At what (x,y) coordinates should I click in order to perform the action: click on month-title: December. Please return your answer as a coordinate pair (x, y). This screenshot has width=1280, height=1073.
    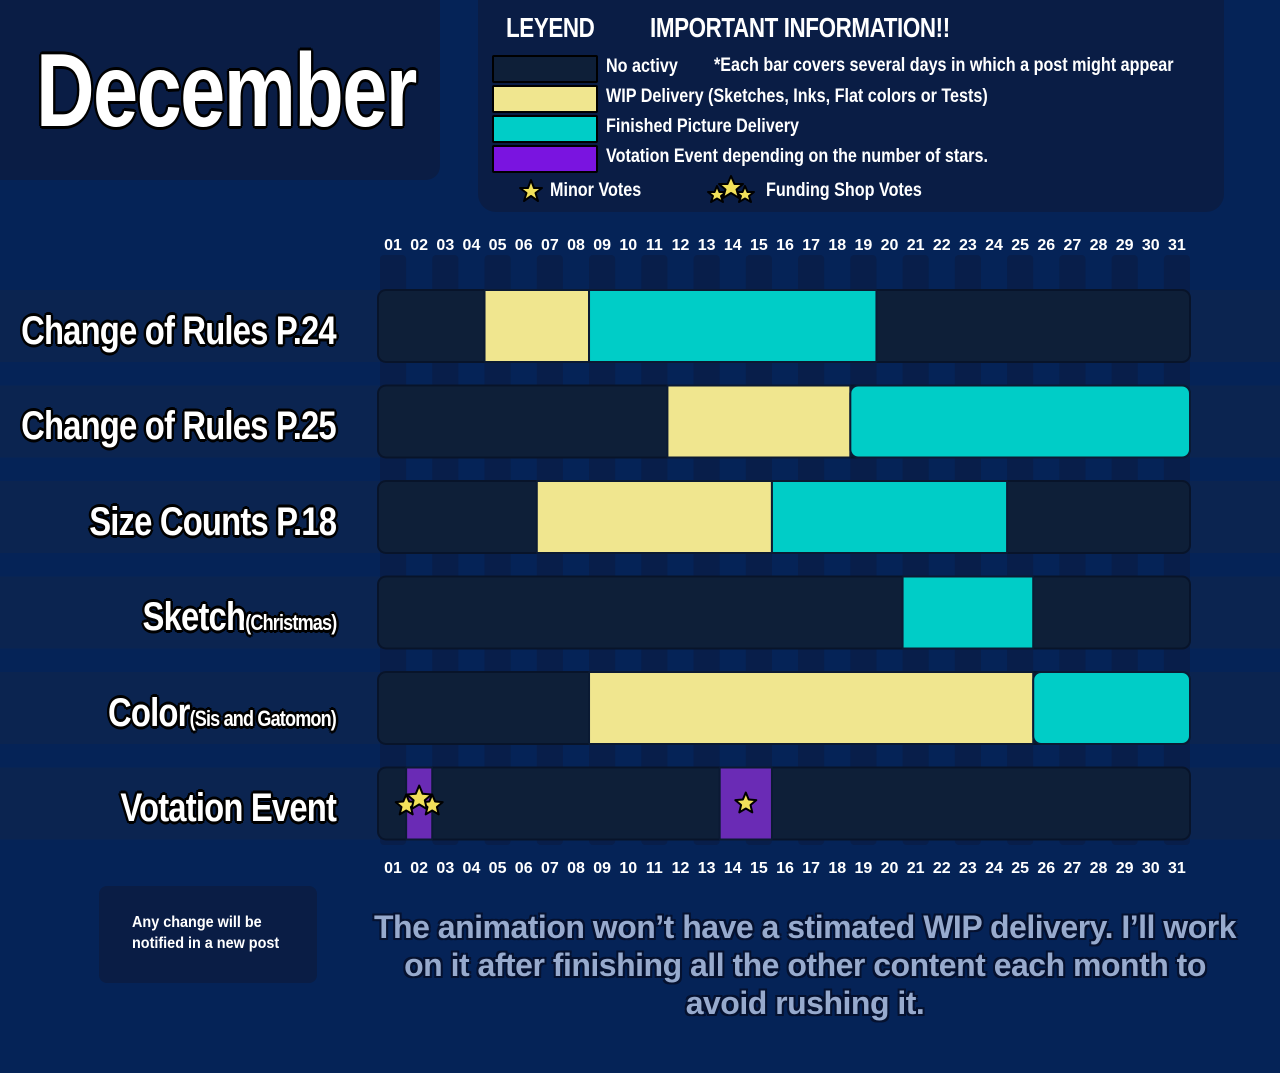
    Looking at the image, I should click on (226, 91).